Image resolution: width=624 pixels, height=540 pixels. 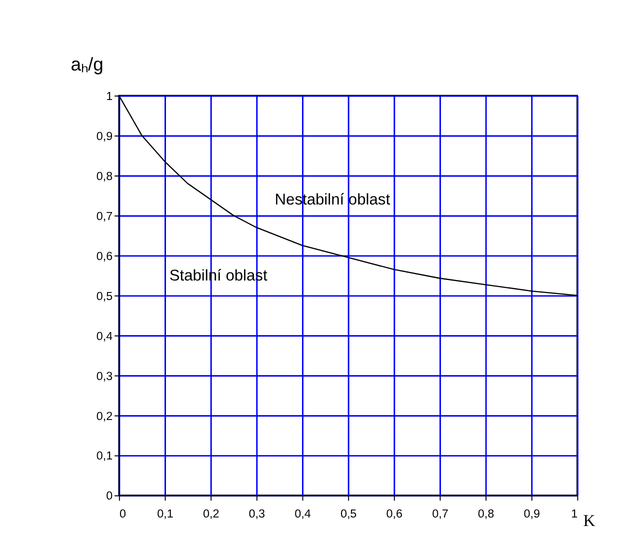 I want to click on x-tick-label: 0,5, so click(x=349, y=513).